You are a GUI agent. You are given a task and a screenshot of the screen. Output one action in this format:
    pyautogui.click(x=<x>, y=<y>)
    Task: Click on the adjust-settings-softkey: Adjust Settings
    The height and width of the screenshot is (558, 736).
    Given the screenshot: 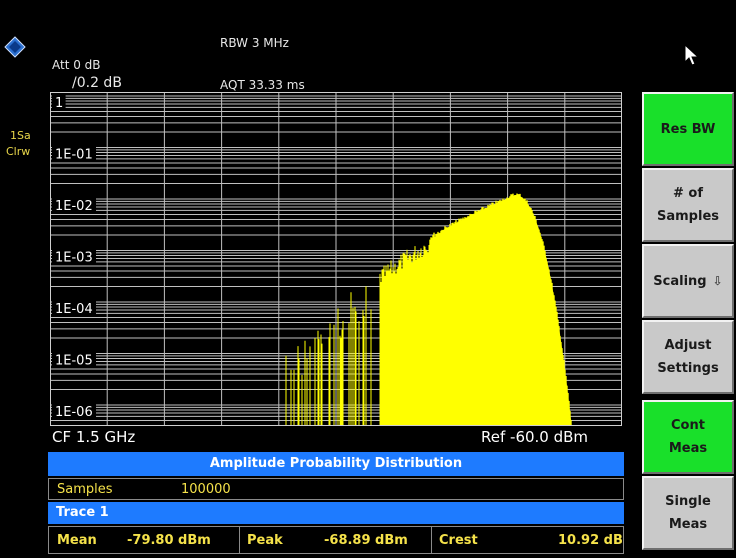 What is the action you would take?
    pyautogui.click(x=688, y=357)
    